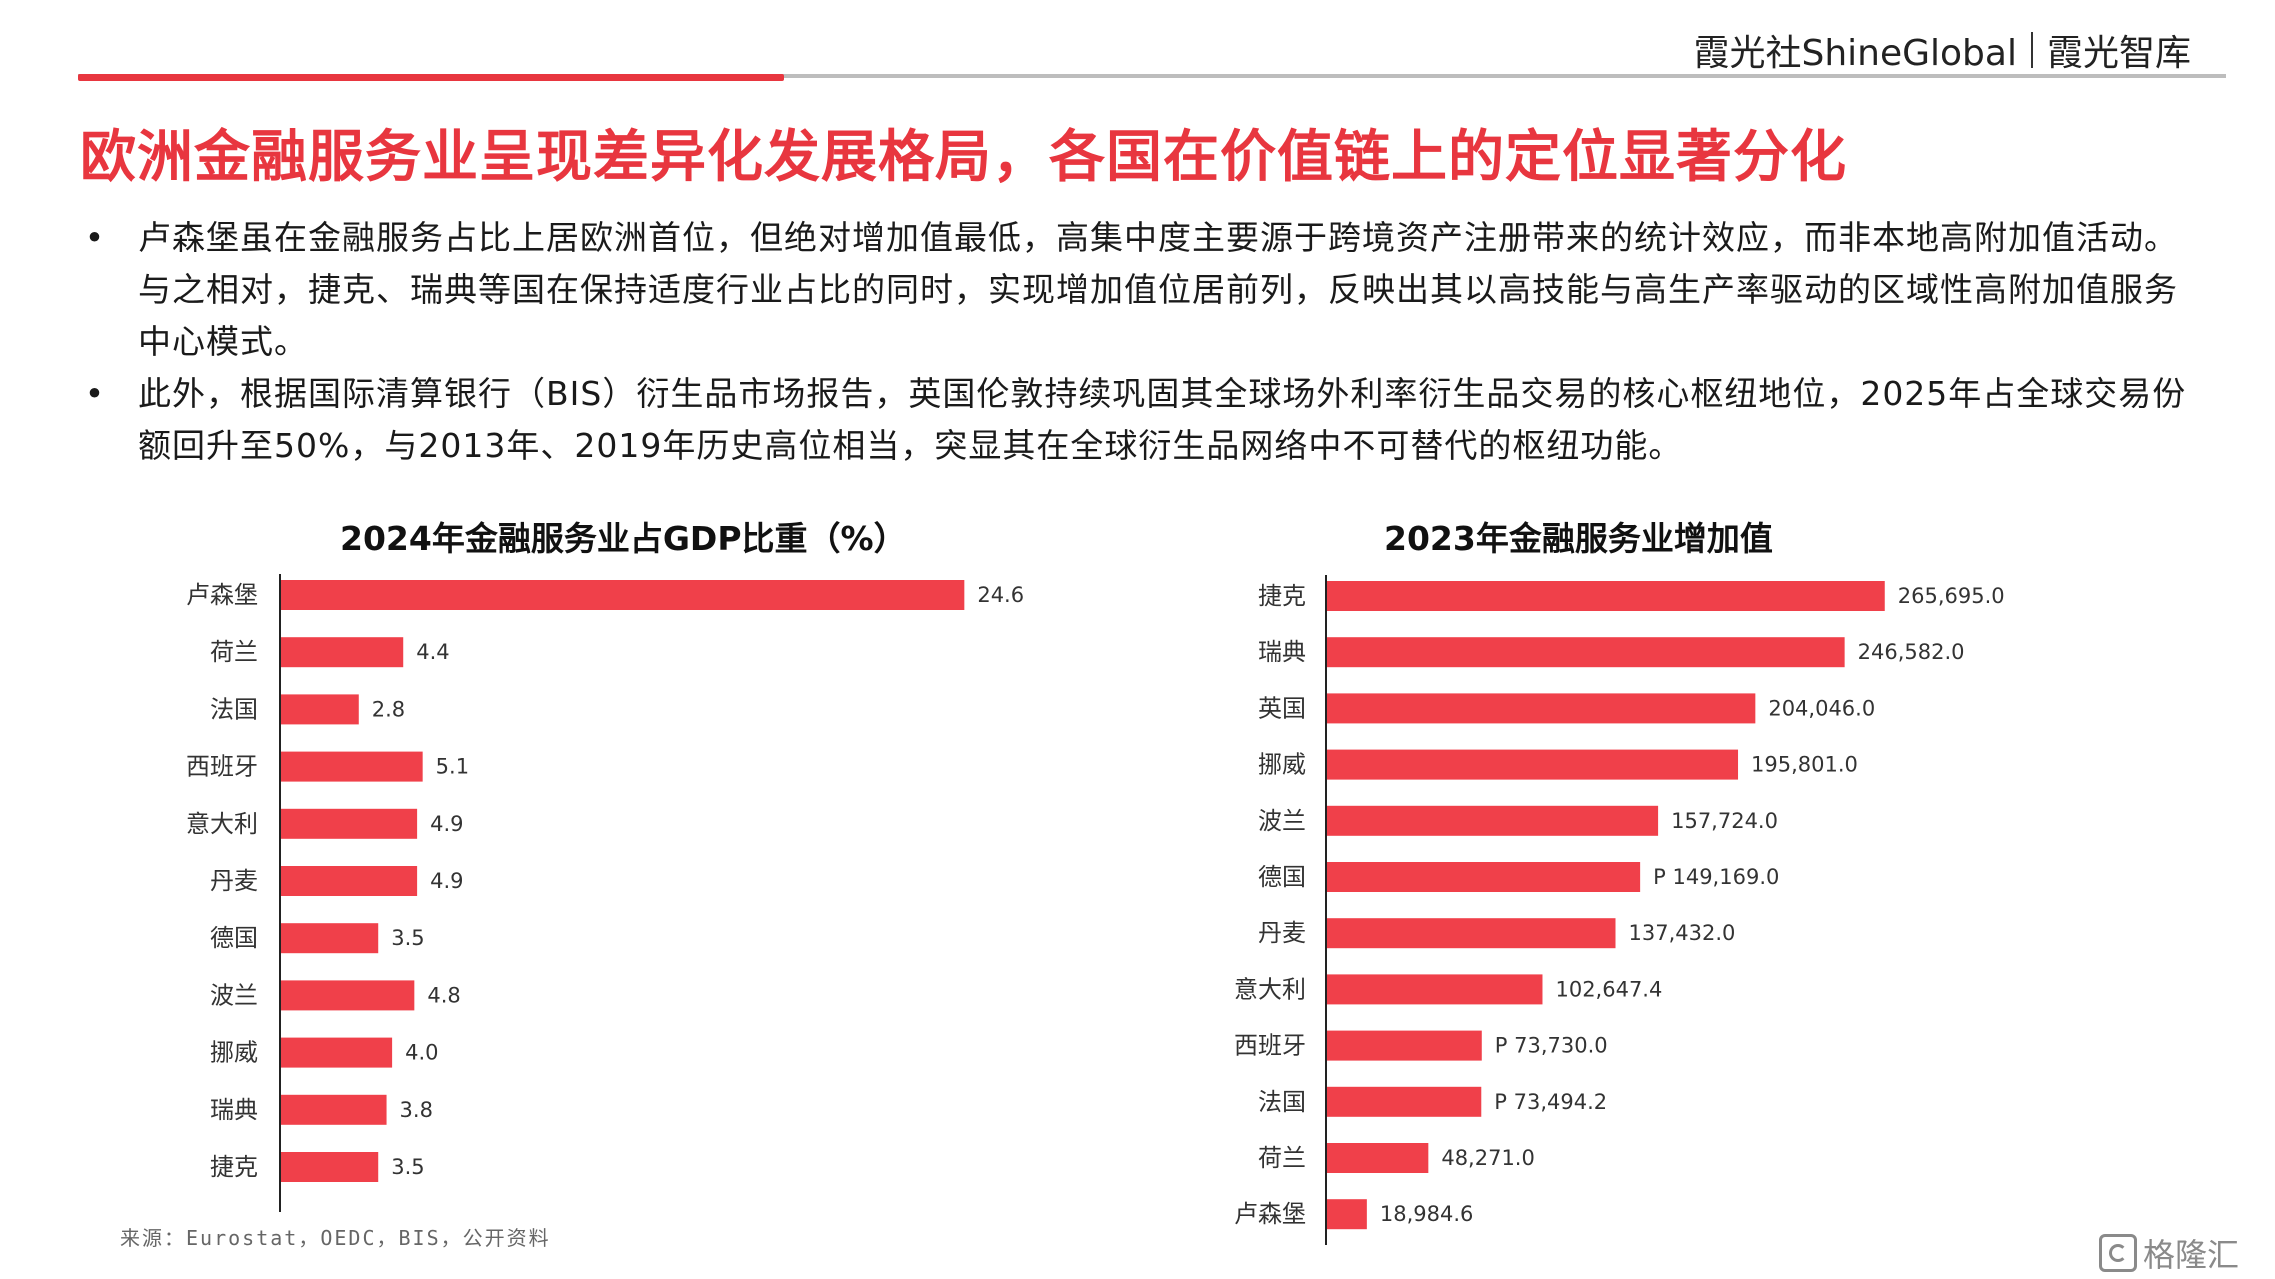  I want to click on chart-1-category-label: 波兰, so click(1282, 821).